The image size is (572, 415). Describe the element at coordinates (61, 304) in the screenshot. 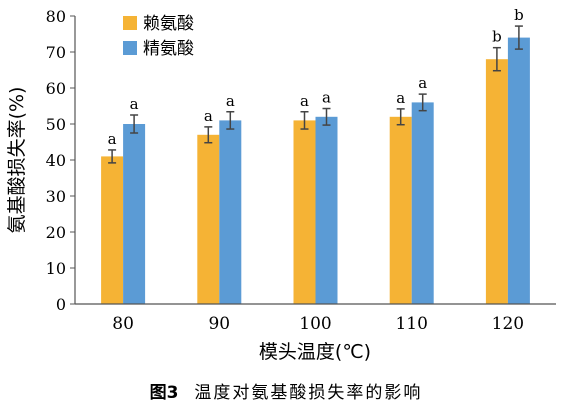

I see `y-tick-label: 0` at that location.